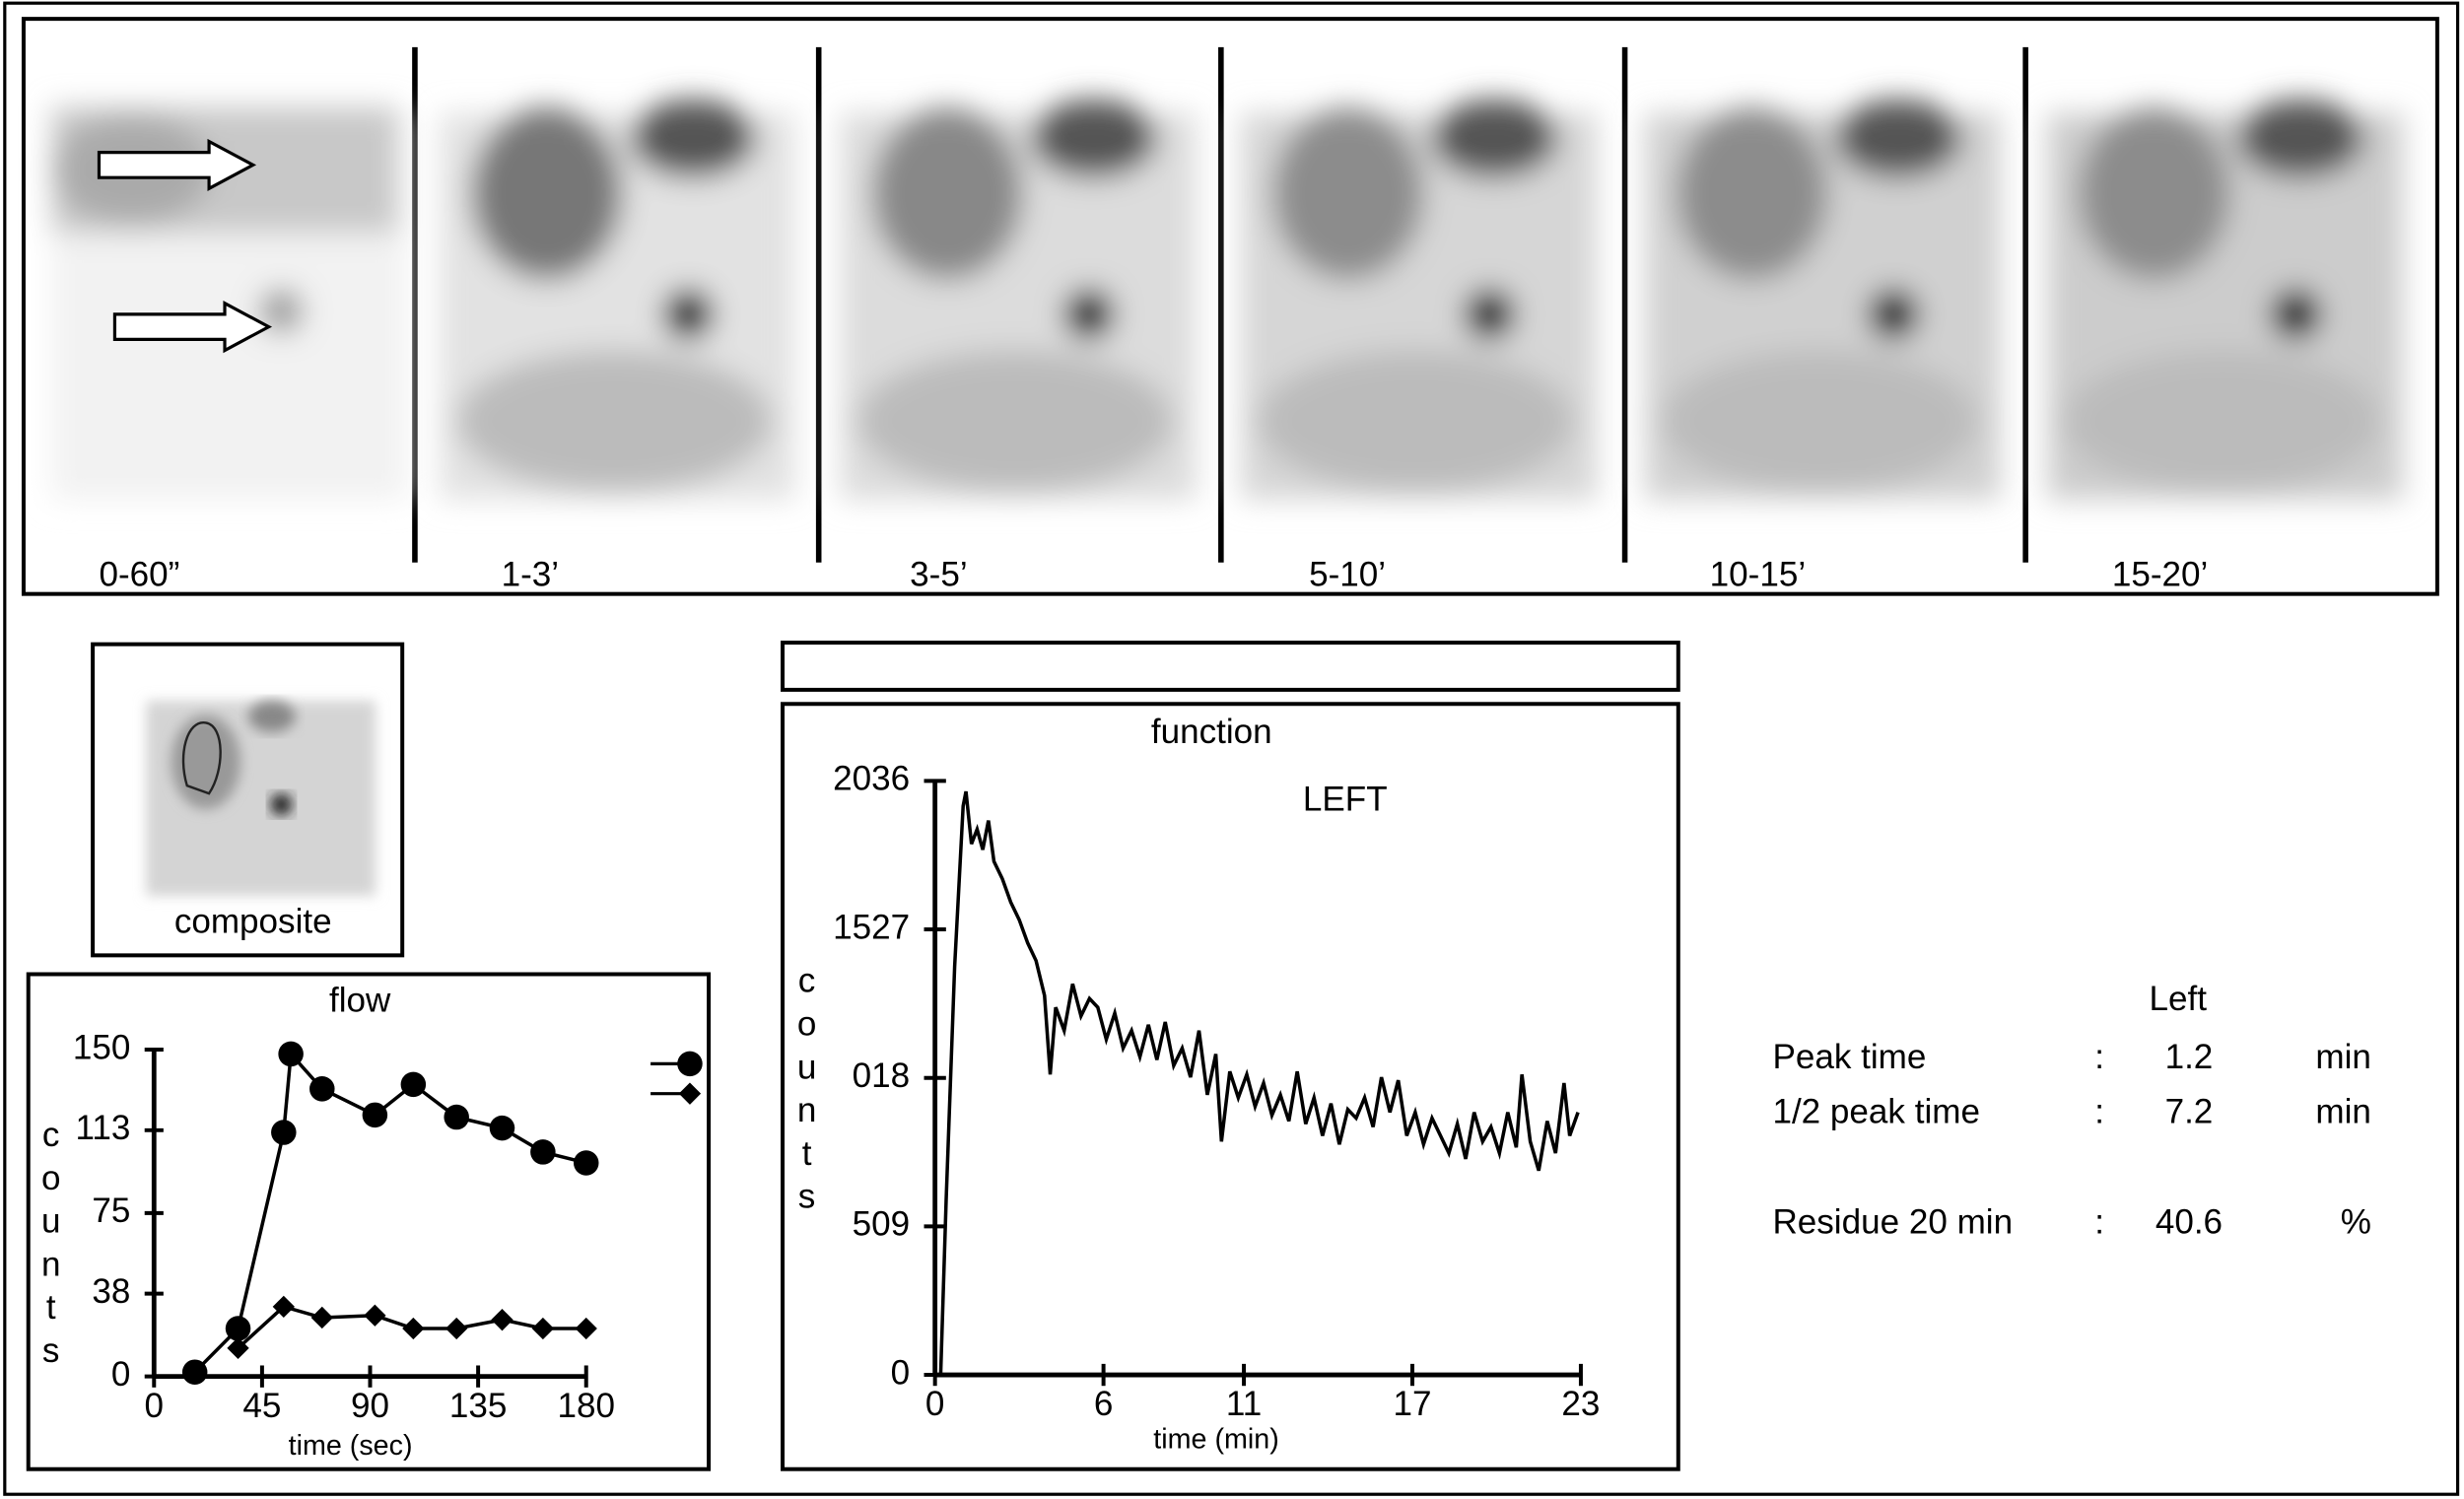  Describe the element at coordinates (369, 1221) in the screenshot. I see `flow-box` at that location.